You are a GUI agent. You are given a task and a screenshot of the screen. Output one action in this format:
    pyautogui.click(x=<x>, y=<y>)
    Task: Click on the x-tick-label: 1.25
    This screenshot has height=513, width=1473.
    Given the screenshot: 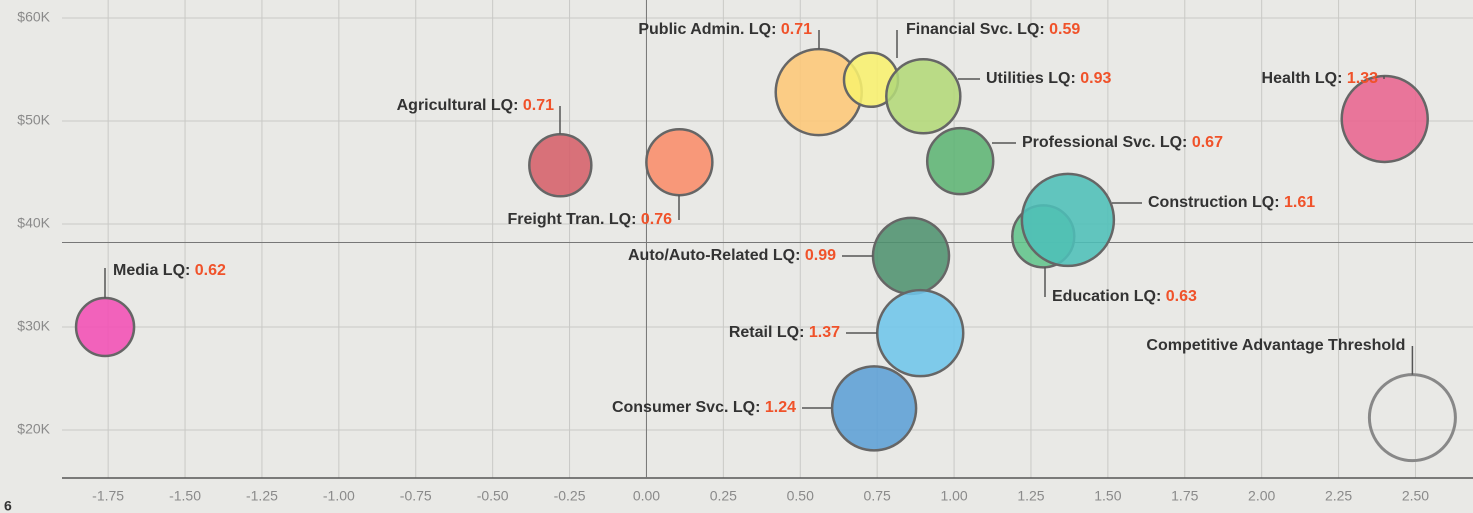 What is the action you would take?
    pyautogui.click(x=1030, y=496)
    